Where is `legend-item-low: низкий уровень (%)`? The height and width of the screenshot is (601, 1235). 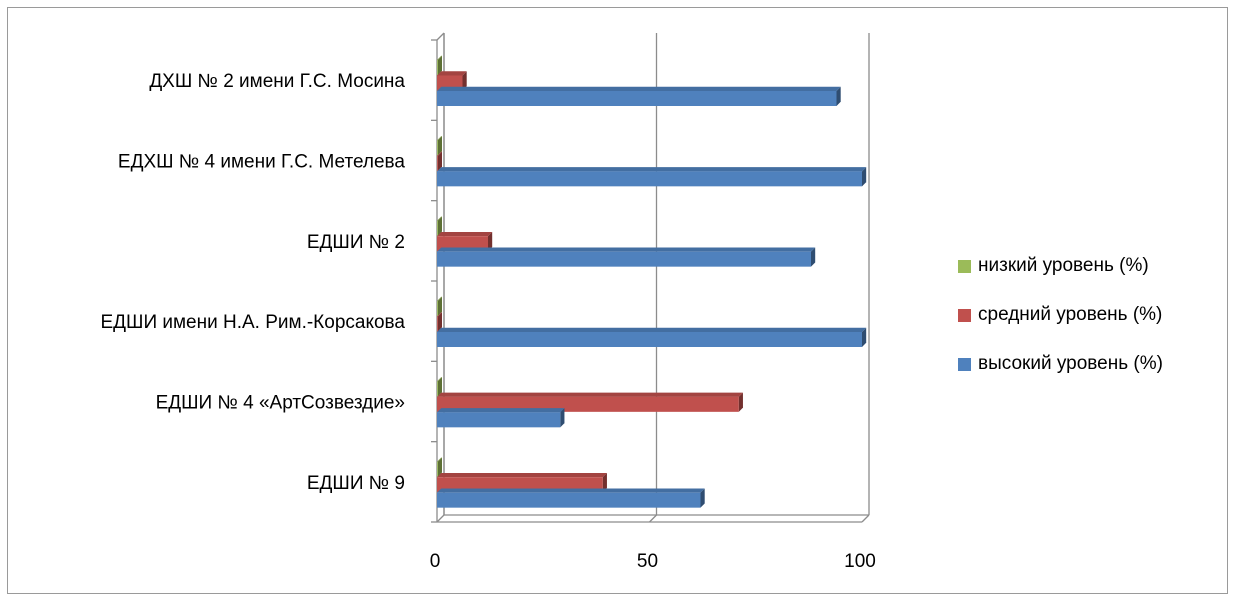 legend-item-low: низкий уровень (%) is located at coordinates (1060, 266).